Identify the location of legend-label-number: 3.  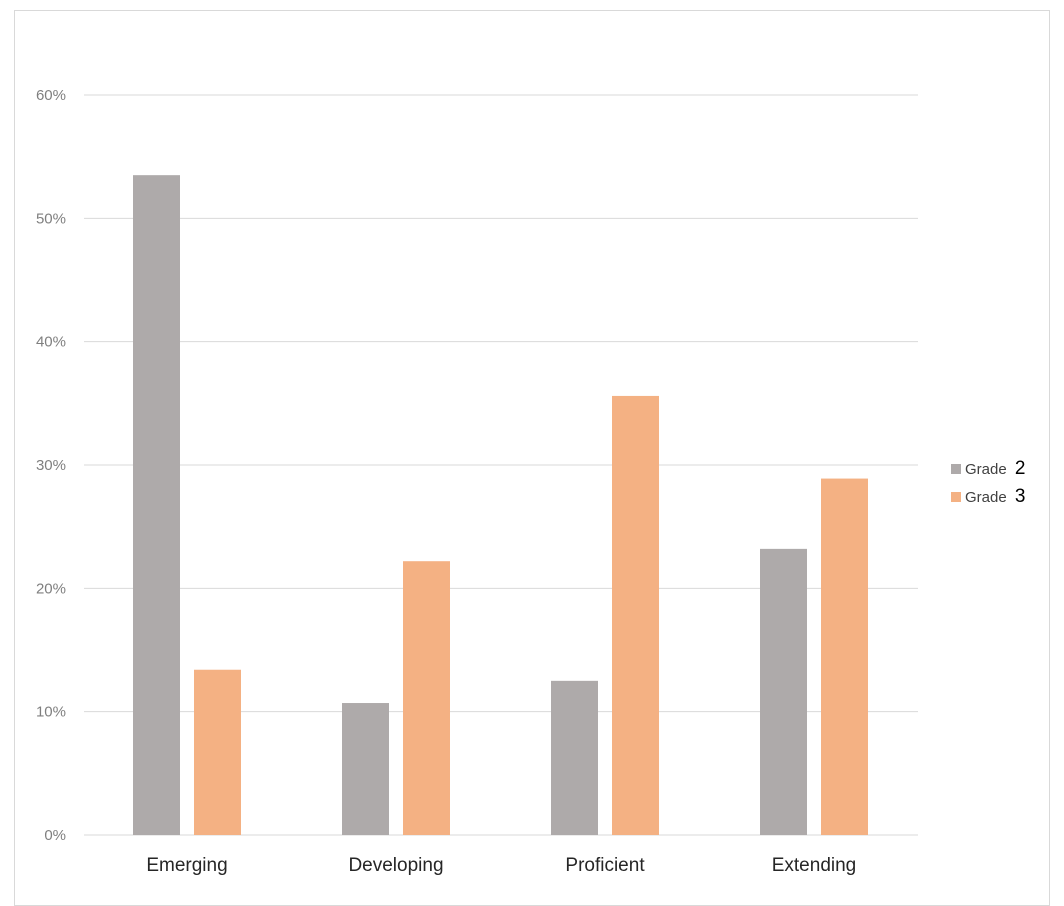
(1020, 496).